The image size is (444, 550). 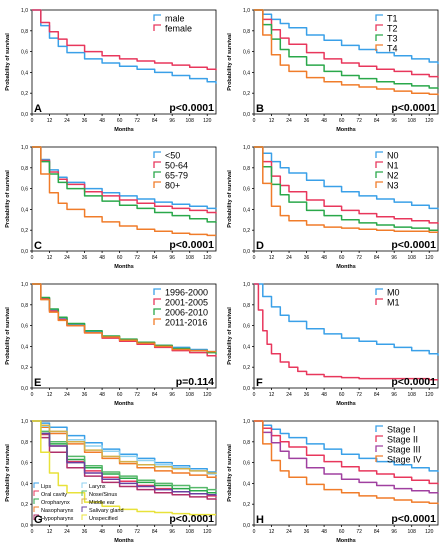 I want to click on legend-label: 2006-2010, so click(x=186, y=313).